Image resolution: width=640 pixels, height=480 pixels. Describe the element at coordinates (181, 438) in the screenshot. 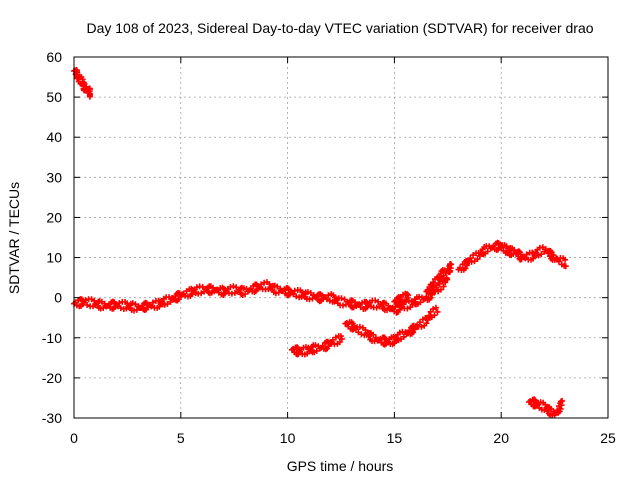

I see `x-tick-label: 5` at that location.